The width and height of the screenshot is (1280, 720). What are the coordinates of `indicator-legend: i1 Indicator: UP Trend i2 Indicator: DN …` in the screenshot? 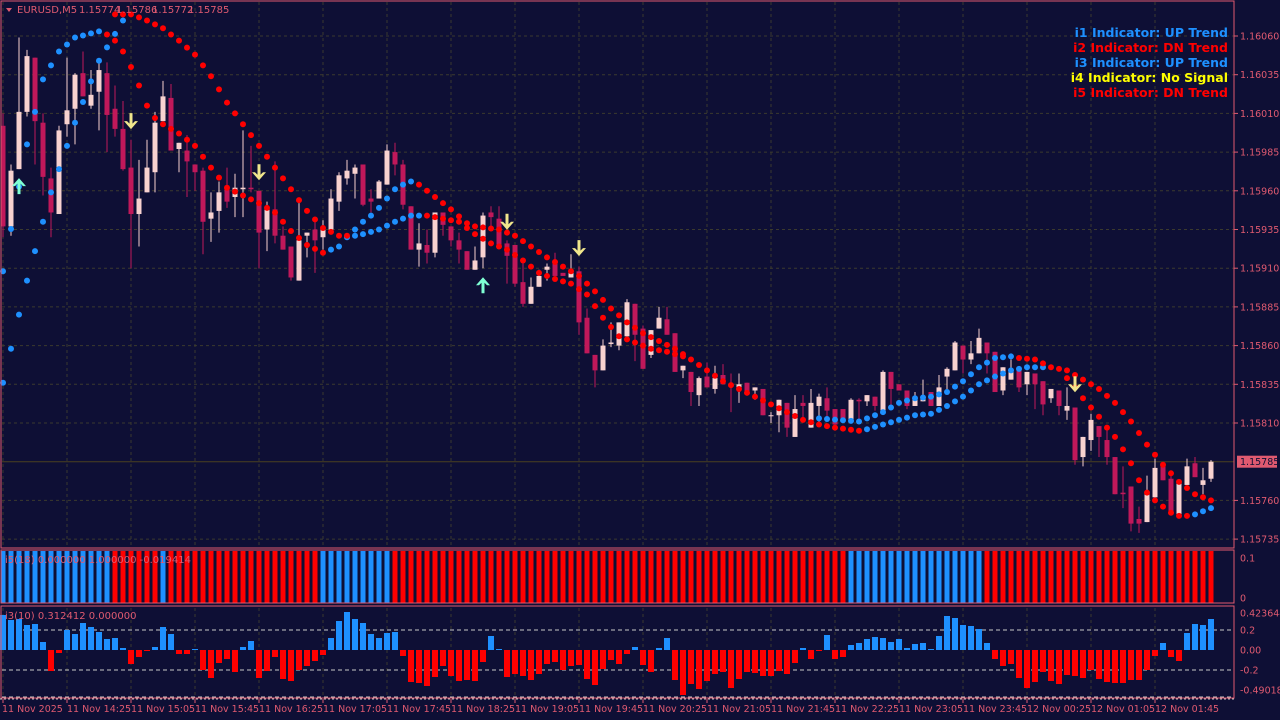 It's located at (1149, 62).